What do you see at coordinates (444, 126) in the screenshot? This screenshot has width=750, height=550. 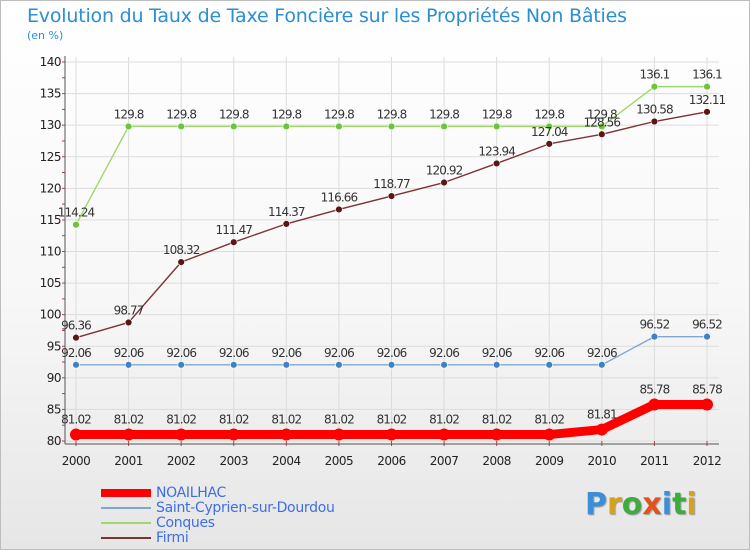 I see `data-point-conques-2007` at bounding box center [444, 126].